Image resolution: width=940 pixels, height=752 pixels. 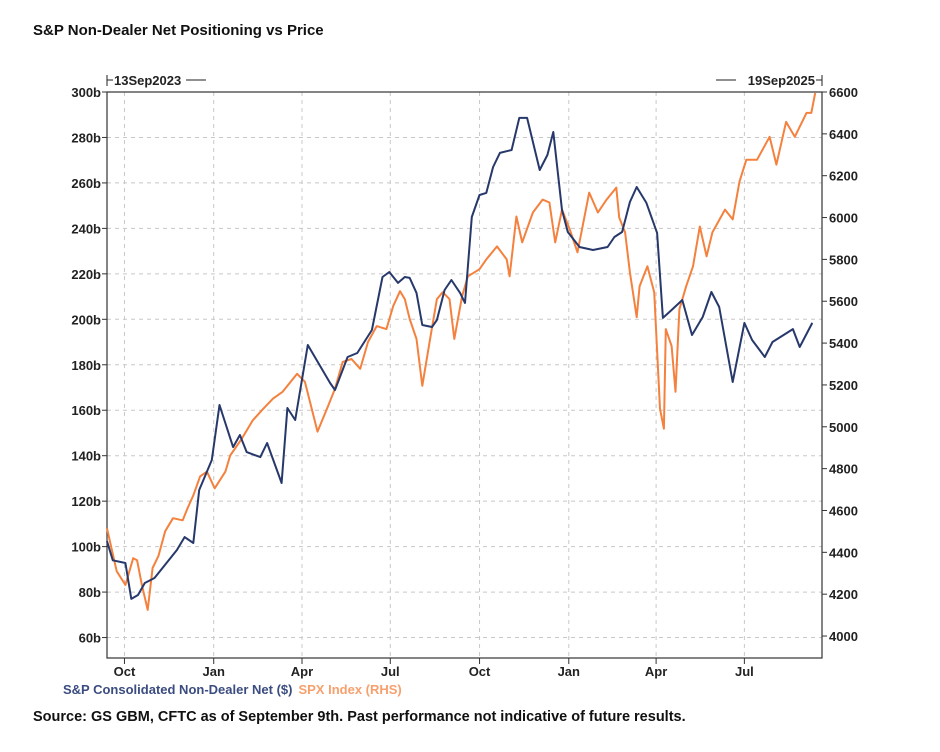 I want to click on left-tick-label: 300b, so click(x=86, y=92).